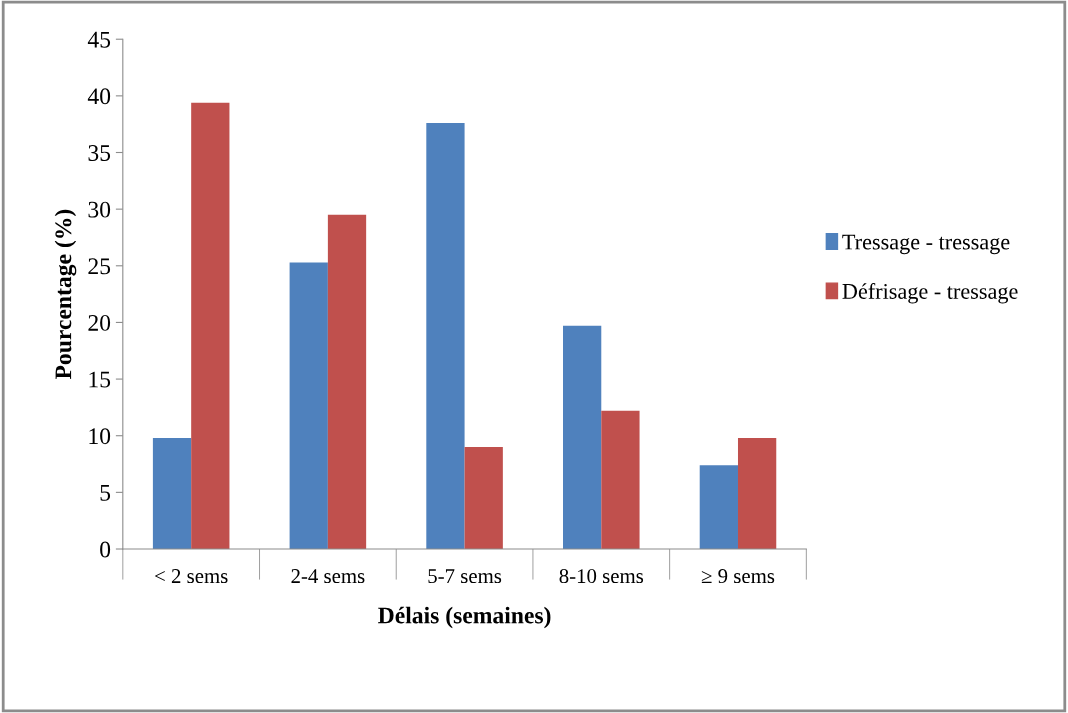 This screenshot has height=713, width=1068. I want to click on x-tick-label: < 2 sems, so click(191, 576).